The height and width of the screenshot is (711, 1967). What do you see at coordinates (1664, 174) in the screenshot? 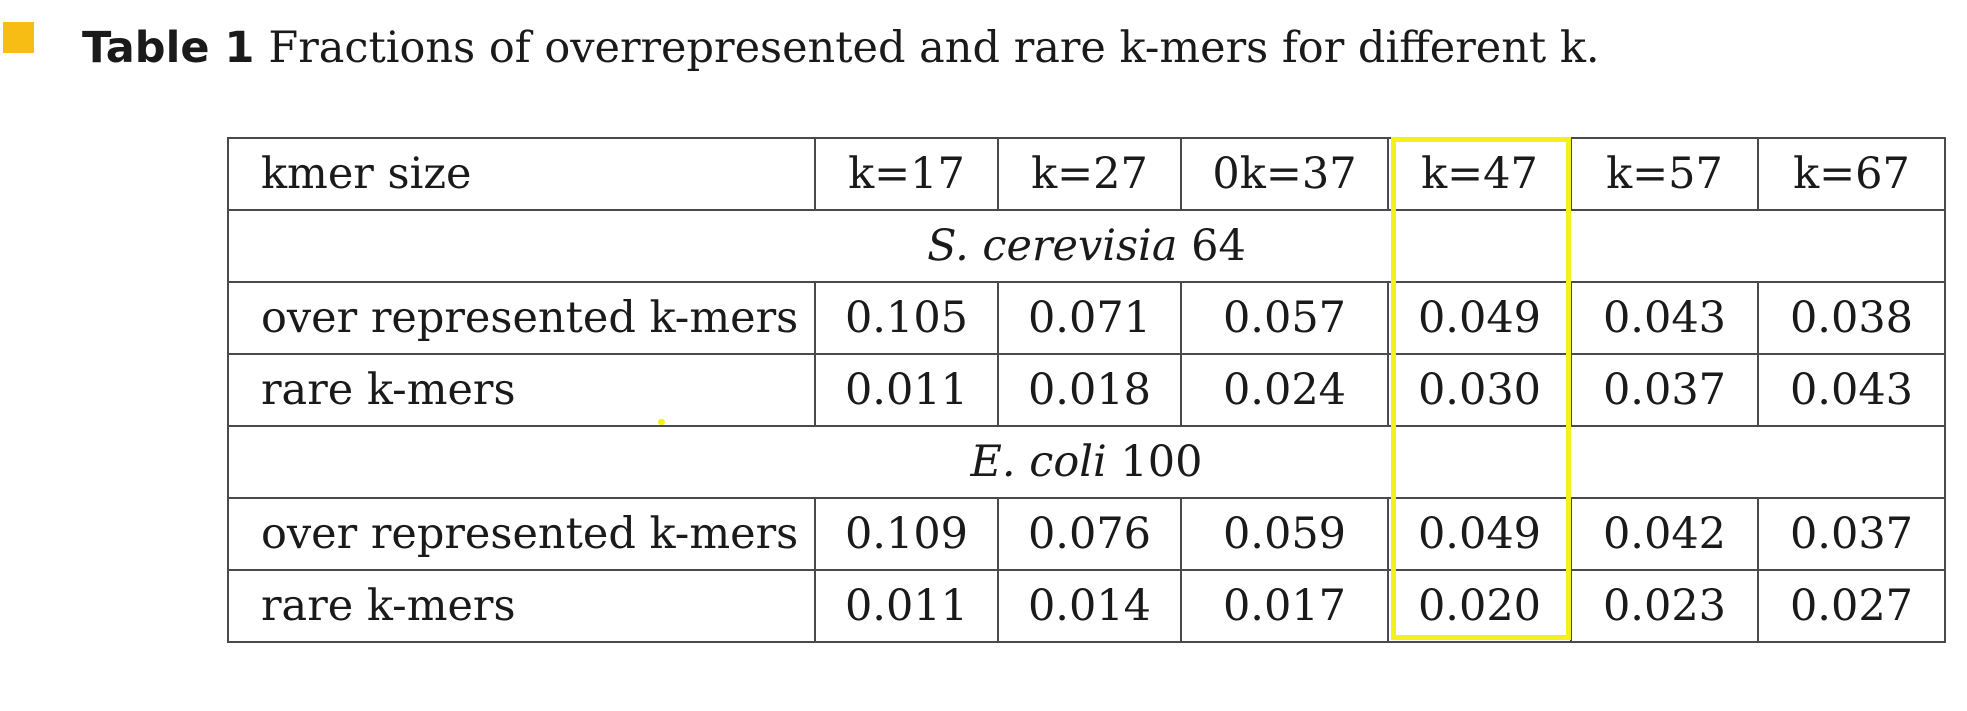
I see `header-cell: k=57` at bounding box center [1664, 174].